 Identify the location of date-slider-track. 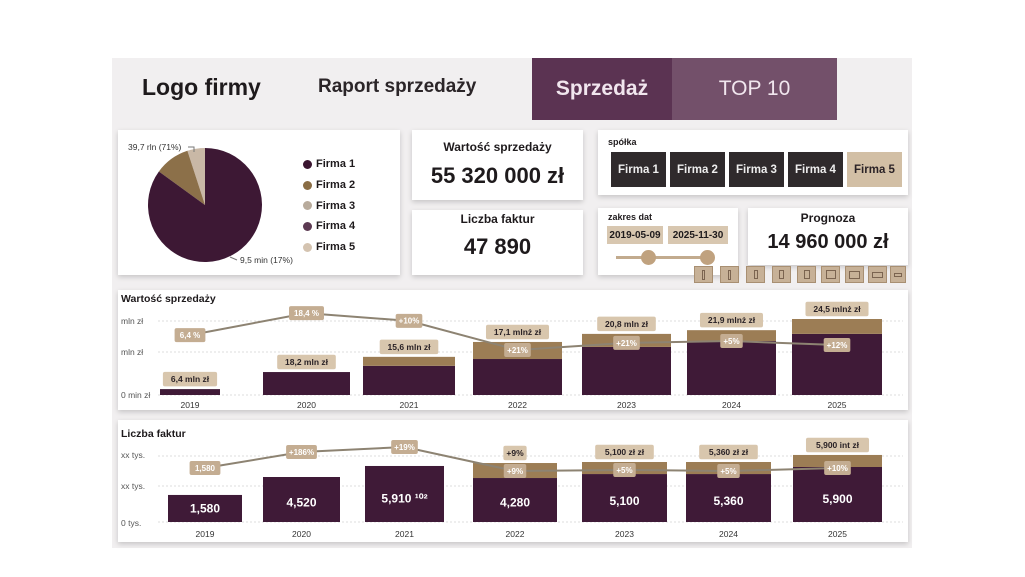
(664, 257).